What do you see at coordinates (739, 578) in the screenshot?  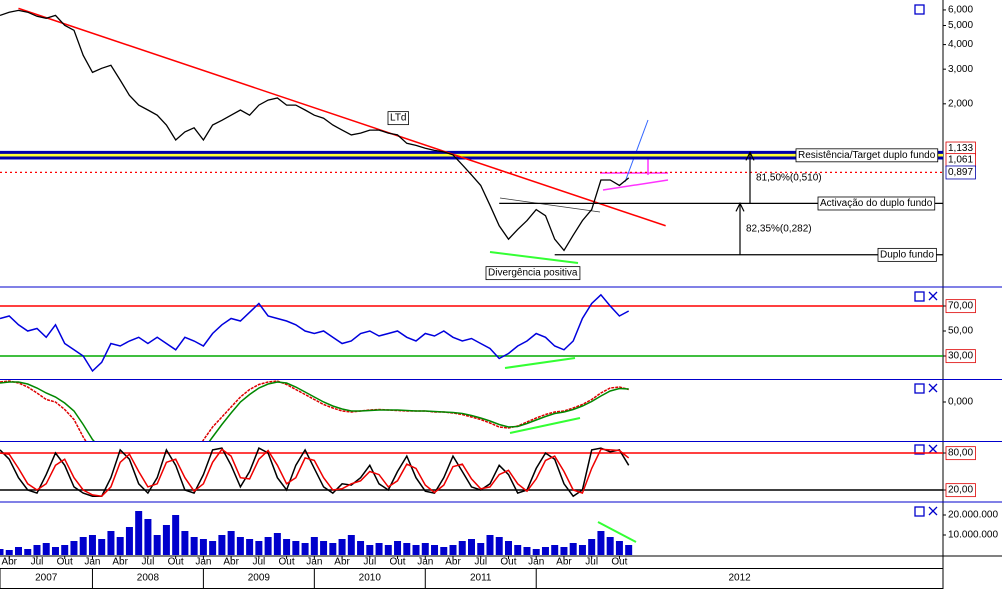 I see `year-label: 2012` at bounding box center [739, 578].